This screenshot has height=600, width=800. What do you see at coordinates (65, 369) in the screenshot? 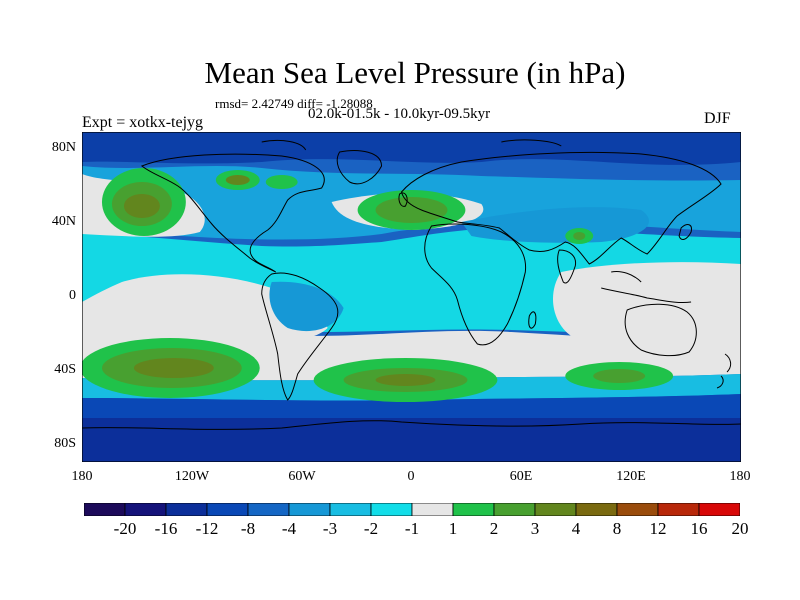
I see `lat-label-40s: 40S` at bounding box center [65, 369].